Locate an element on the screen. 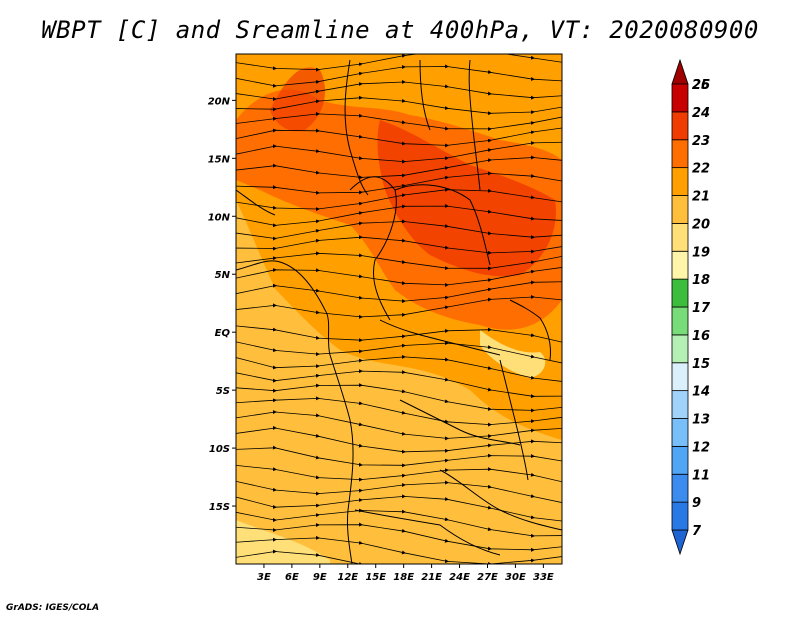 The height and width of the screenshot is (618, 800). colorbar-label: 25 is located at coordinates (701, 85).